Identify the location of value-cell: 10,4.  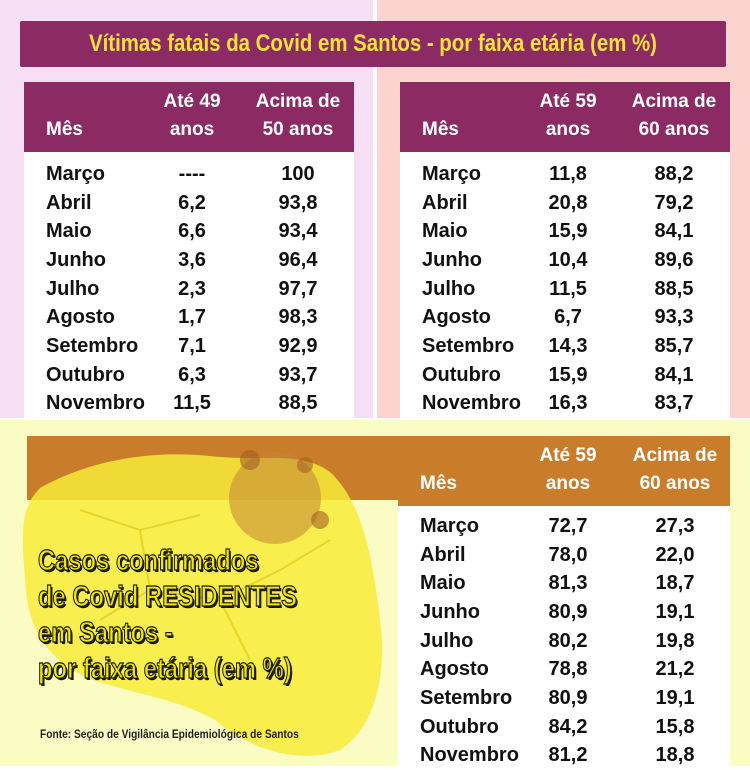
(568, 260).